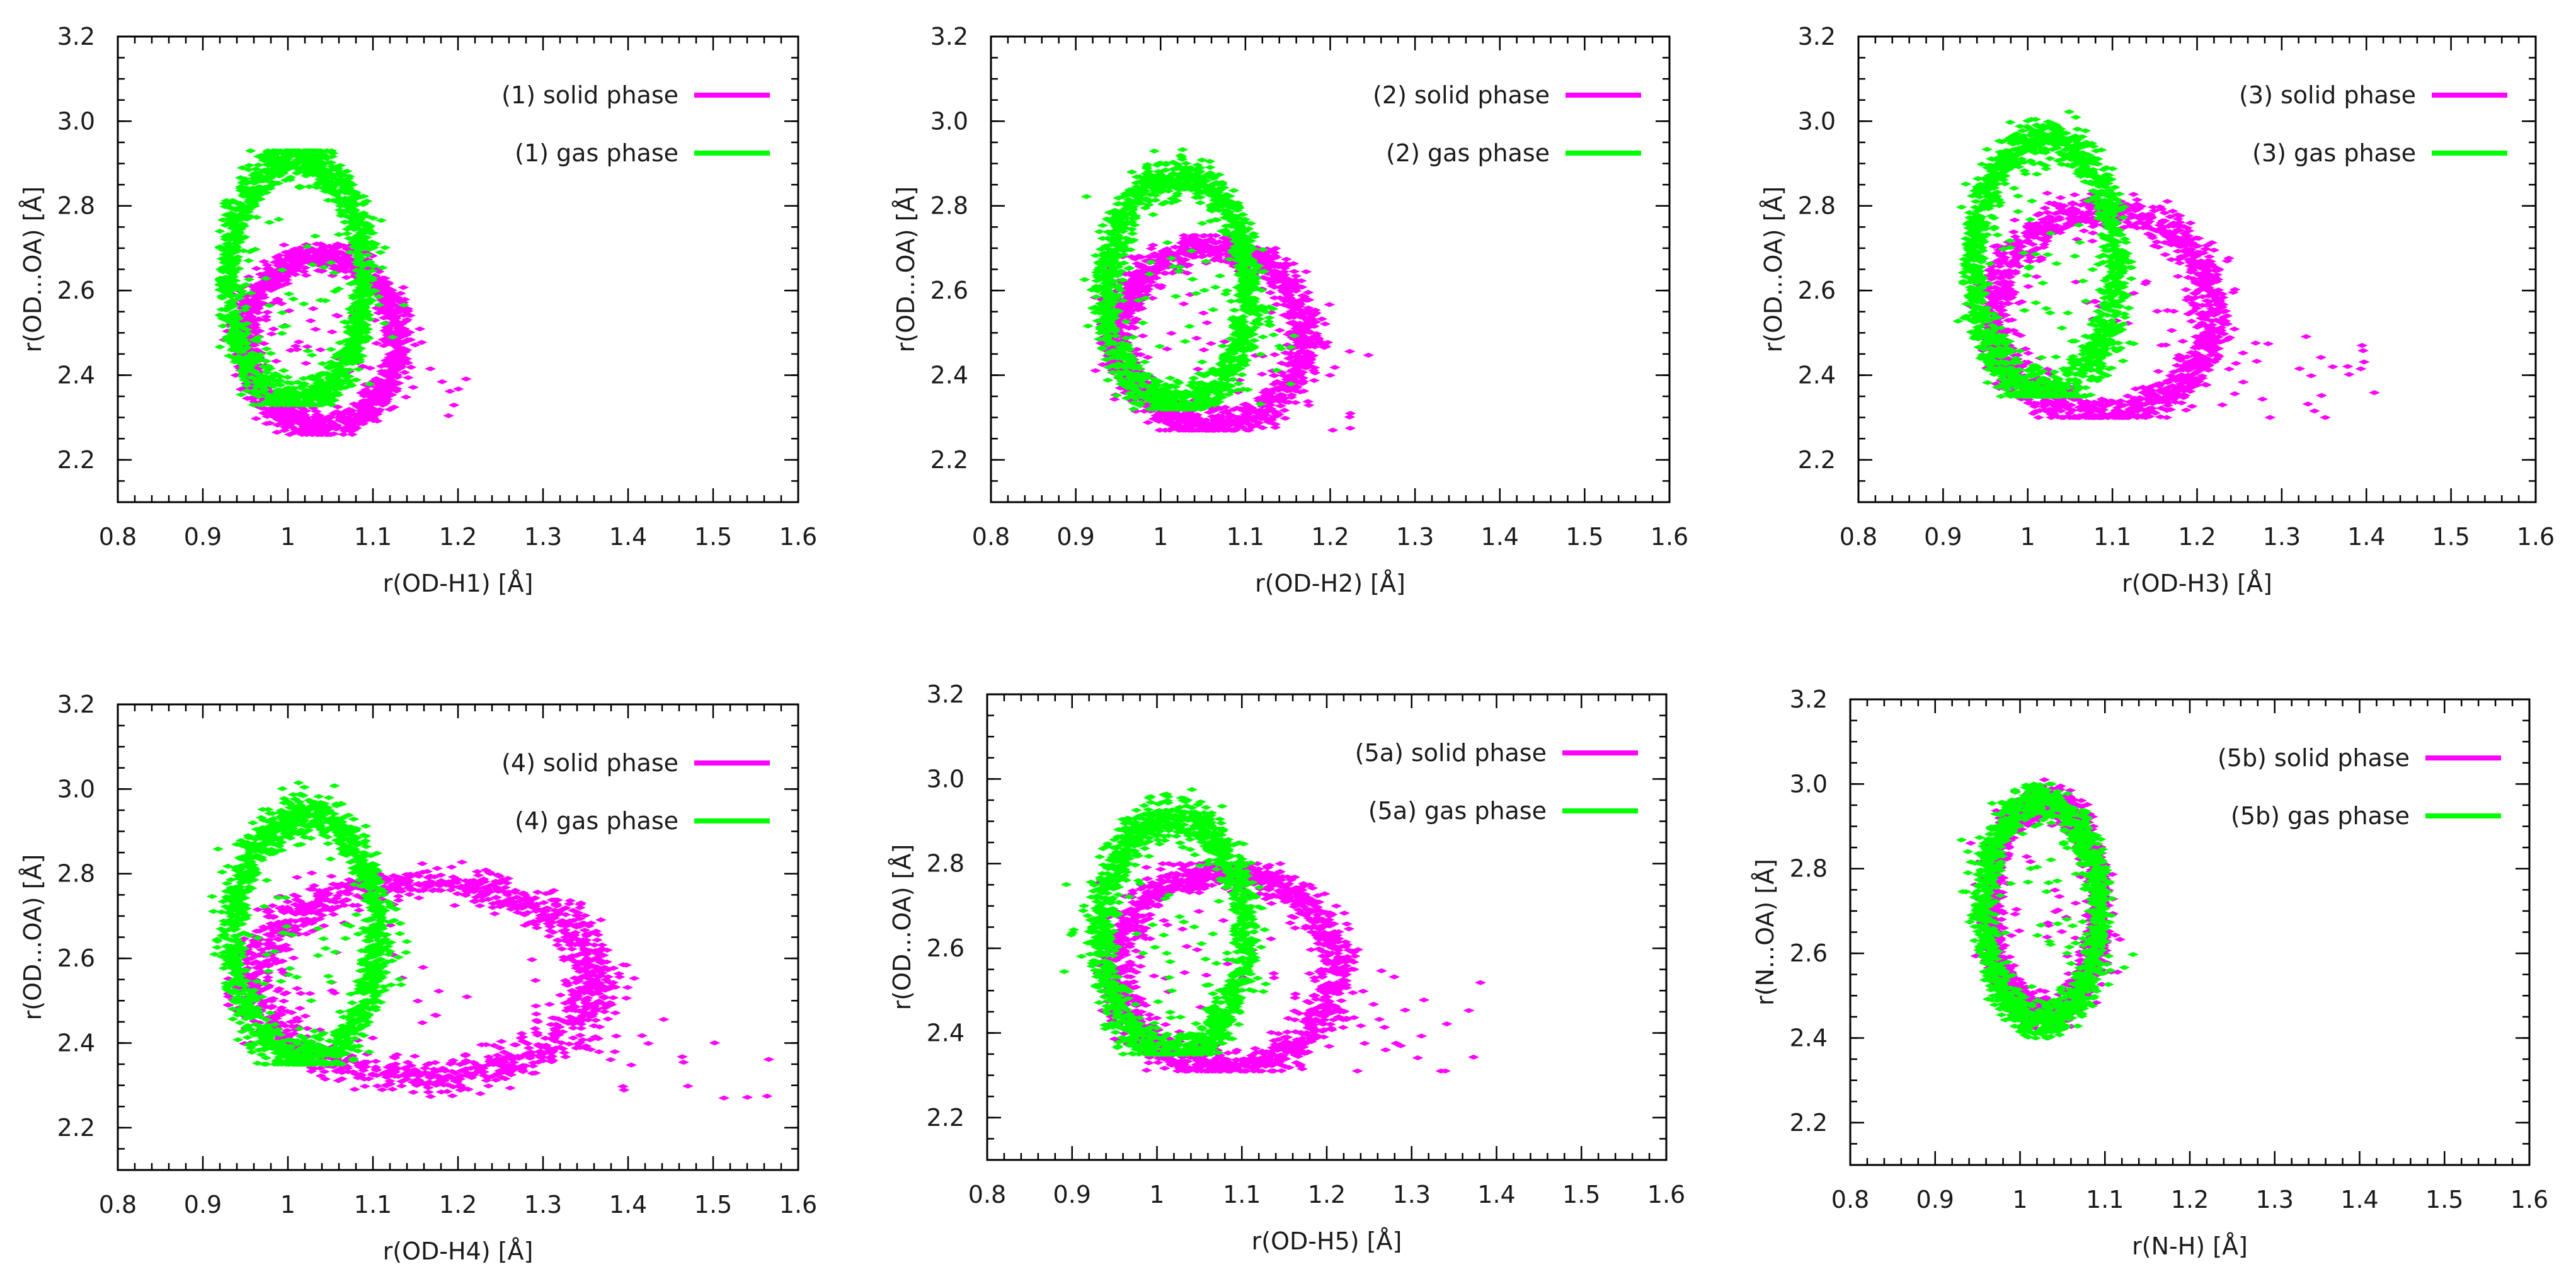  I want to click on y-tick-label: 2.4, so click(76, 375).